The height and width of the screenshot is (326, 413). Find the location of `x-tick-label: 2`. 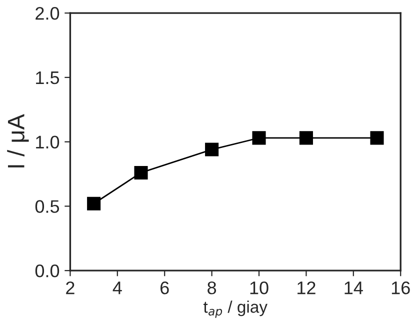

x-tick-label: 2 is located at coordinates (70, 287).